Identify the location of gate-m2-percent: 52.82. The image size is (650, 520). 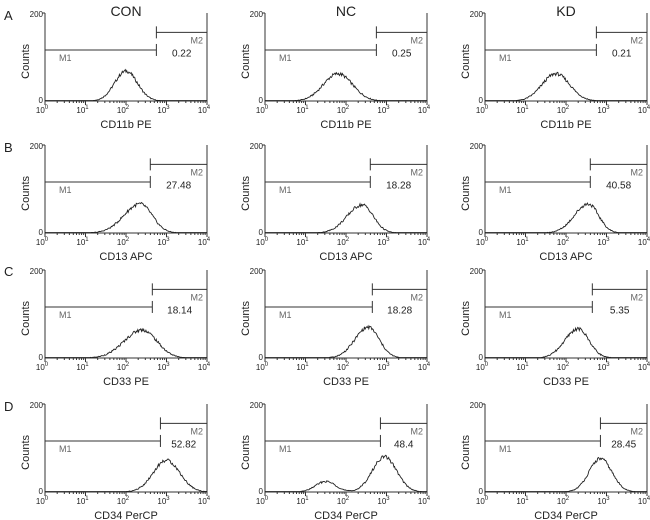
(183, 444).